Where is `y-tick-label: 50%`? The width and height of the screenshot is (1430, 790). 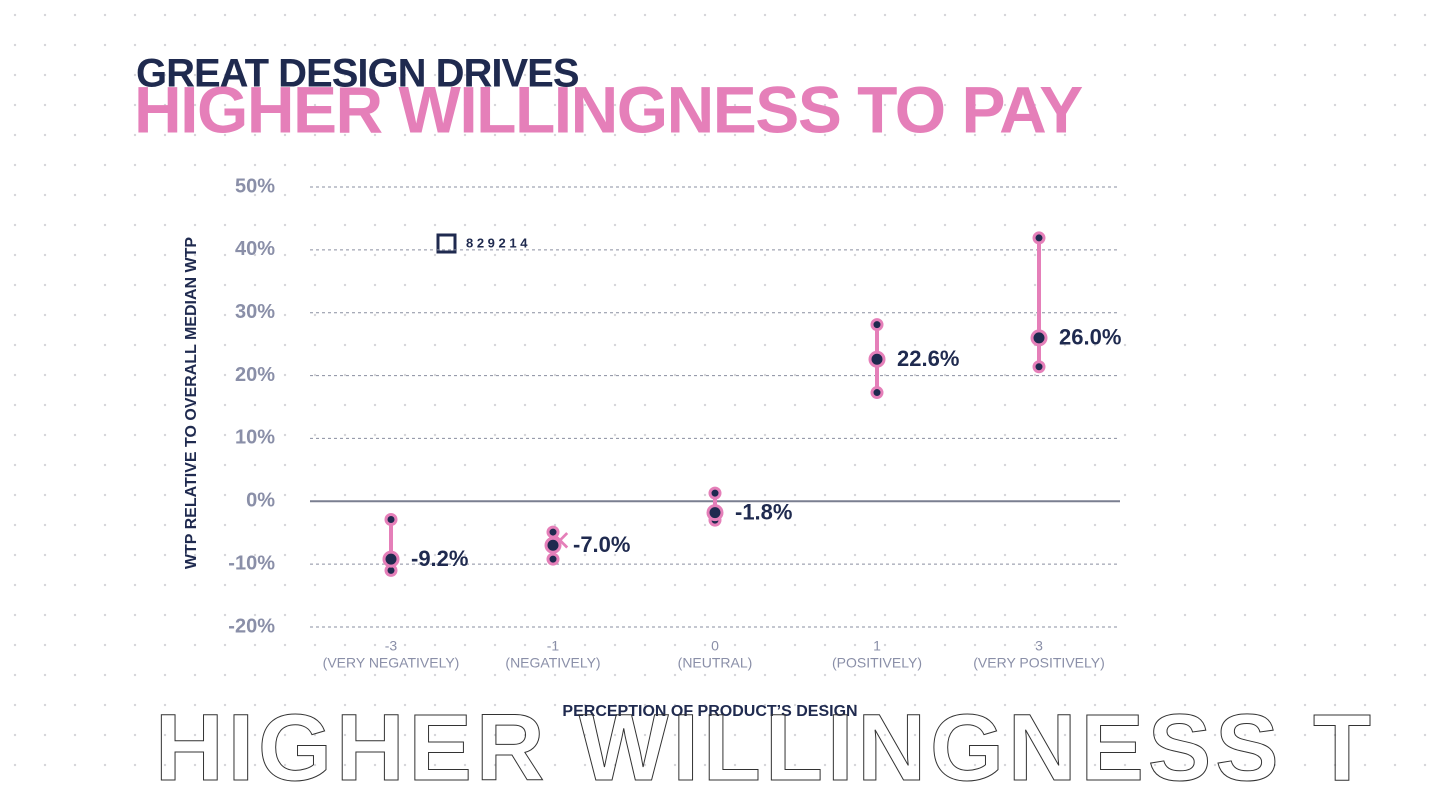
y-tick-label: 50% is located at coordinates (255, 186).